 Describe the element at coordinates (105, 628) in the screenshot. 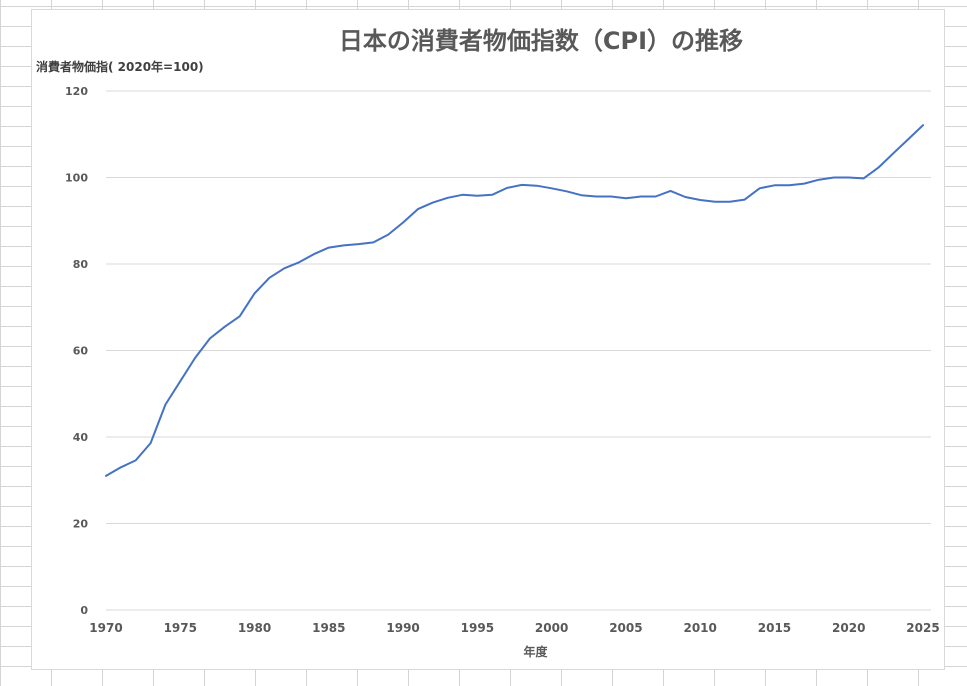

I see `x-tick-label: 1970` at that location.